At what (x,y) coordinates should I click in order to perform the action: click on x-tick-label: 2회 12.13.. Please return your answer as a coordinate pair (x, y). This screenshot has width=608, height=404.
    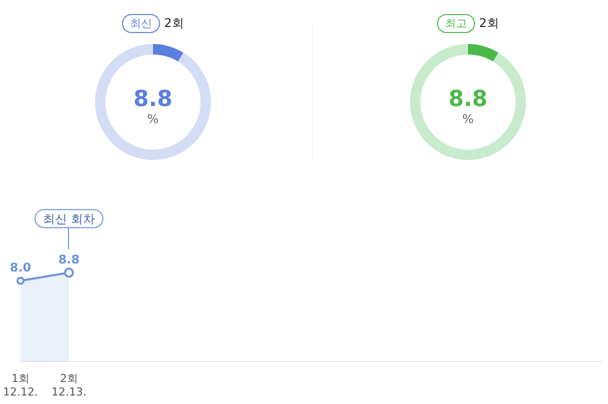
    Looking at the image, I should click on (68, 385).